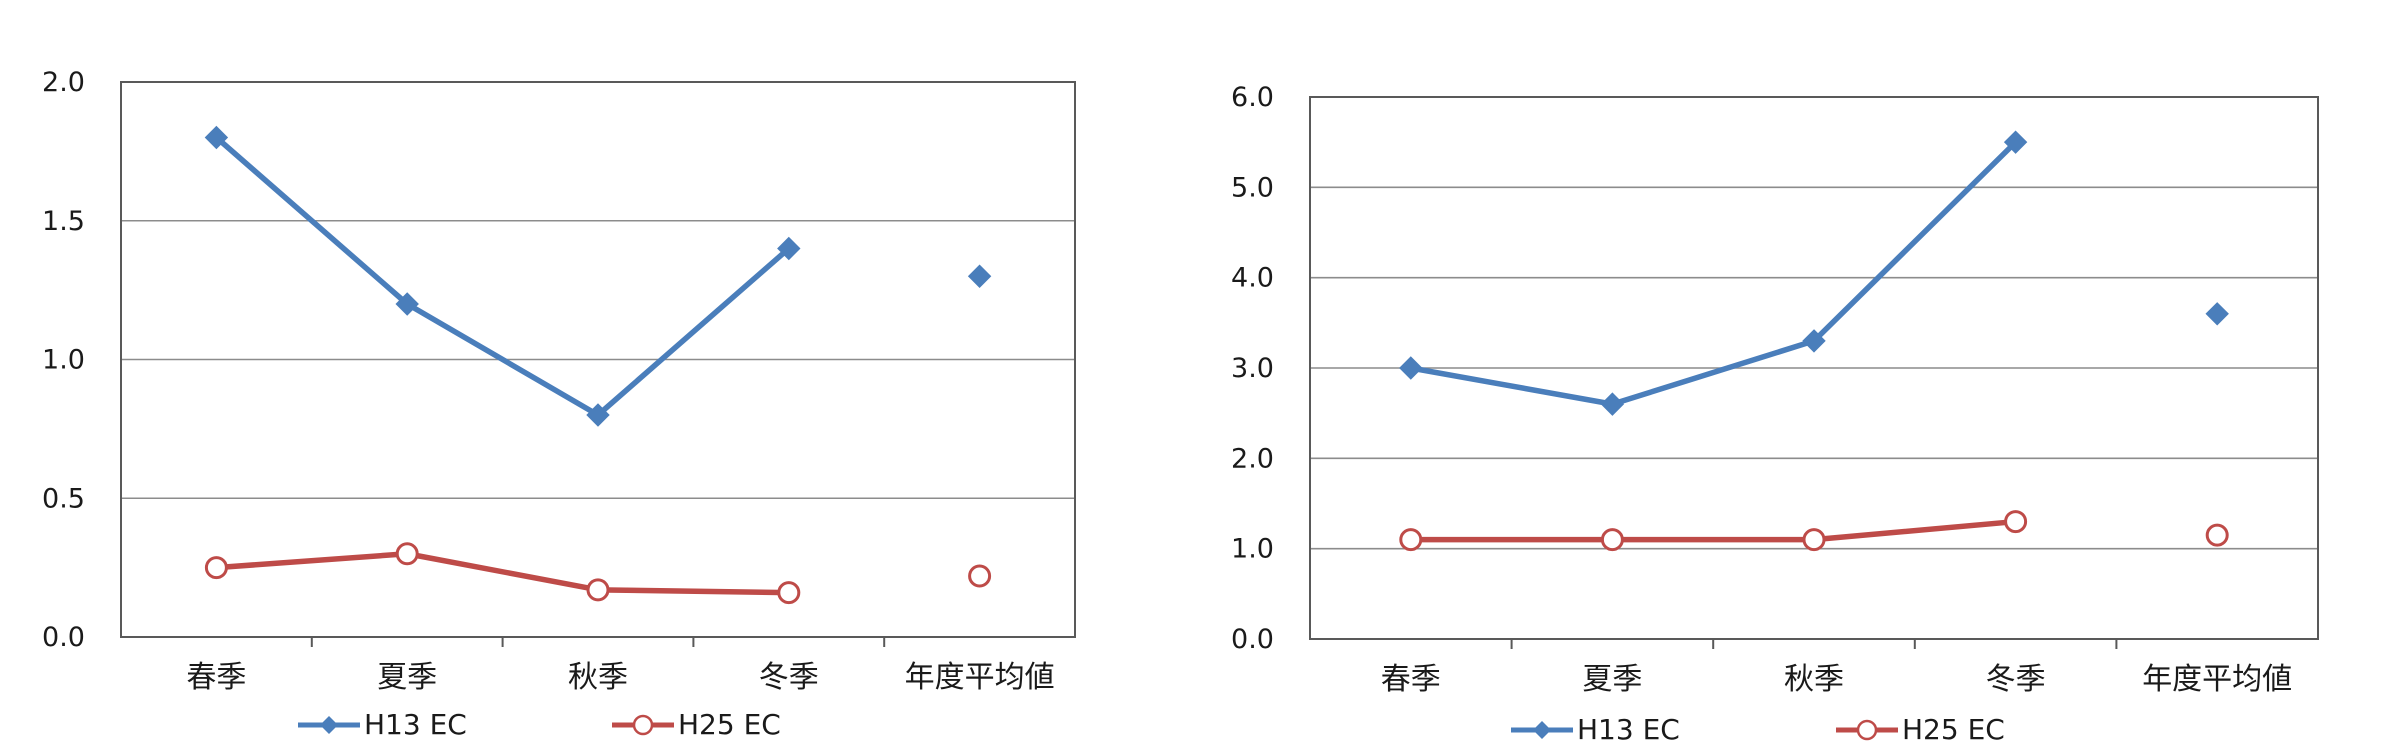  Describe the element at coordinates (1252, 368) in the screenshot. I see `y-tick-label: 3.0` at that location.